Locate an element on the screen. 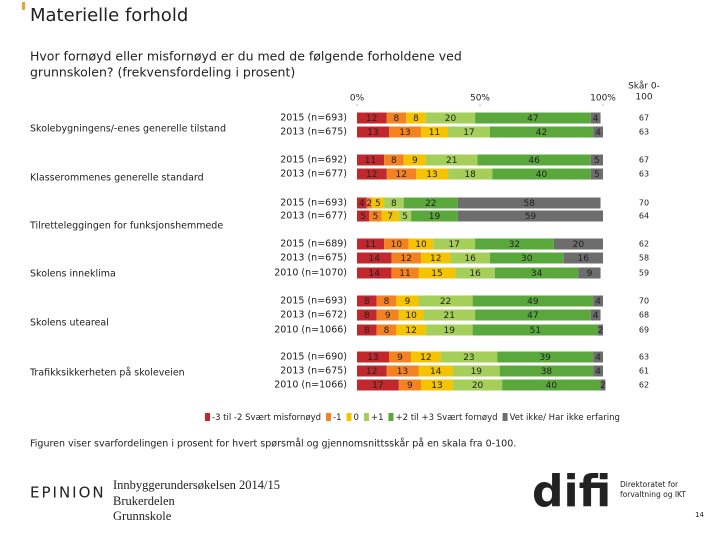  segment-label: 19 is located at coordinates (435, 217).